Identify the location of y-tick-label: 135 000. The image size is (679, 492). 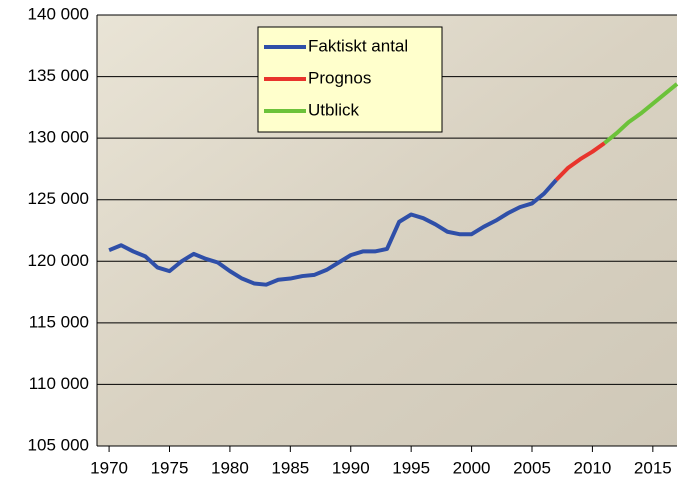
(58, 75).